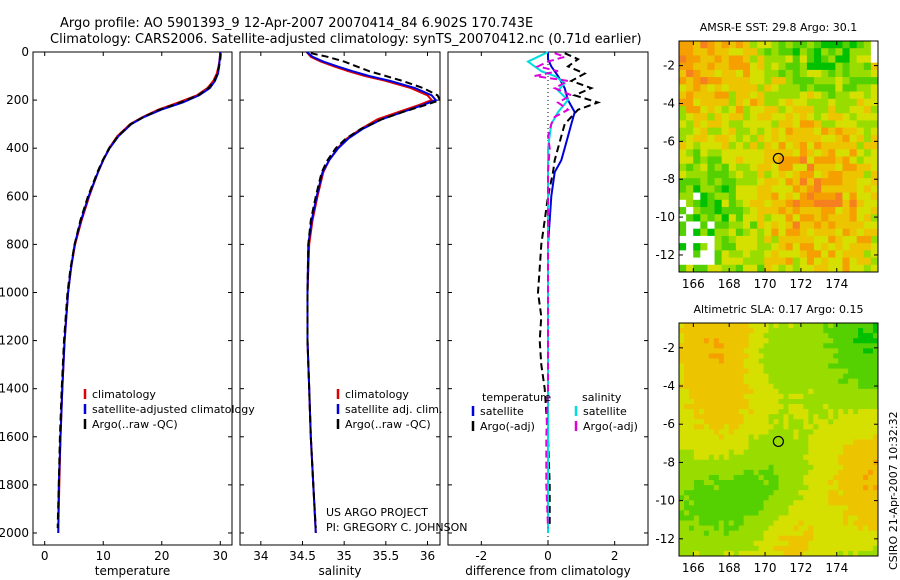 This screenshot has width=900, height=580. Describe the element at coordinates (836, 568) in the screenshot. I see `x-tick-label: 174` at that location.